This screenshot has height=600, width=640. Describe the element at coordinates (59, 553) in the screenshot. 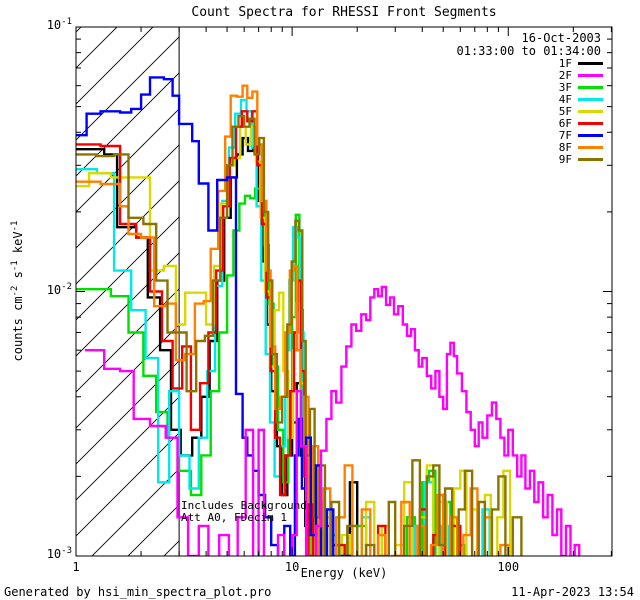

I see `y-tick-label--3: 10⁻³` at that location.